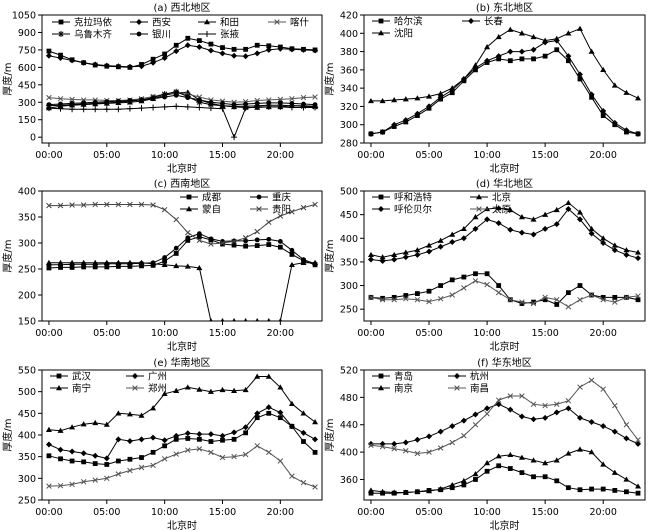 Image resolution: width=650 pixels, height=531 pixels. I want to click on legend-label: 西安, so click(161, 23).